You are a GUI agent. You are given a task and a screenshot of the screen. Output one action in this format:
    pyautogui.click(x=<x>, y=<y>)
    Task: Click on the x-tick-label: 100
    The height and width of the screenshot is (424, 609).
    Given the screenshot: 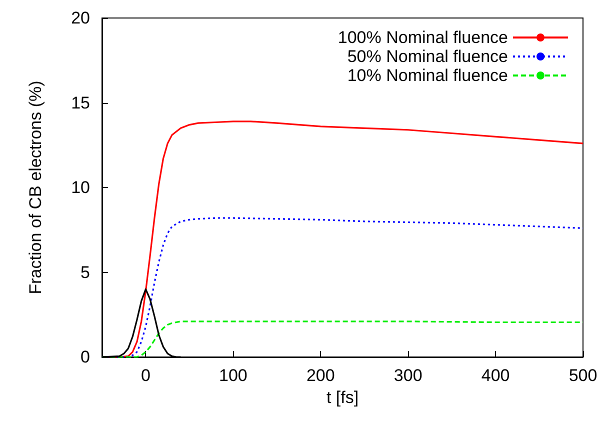 What is the action you would take?
    pyautogui.click(x=233, y=375)
    